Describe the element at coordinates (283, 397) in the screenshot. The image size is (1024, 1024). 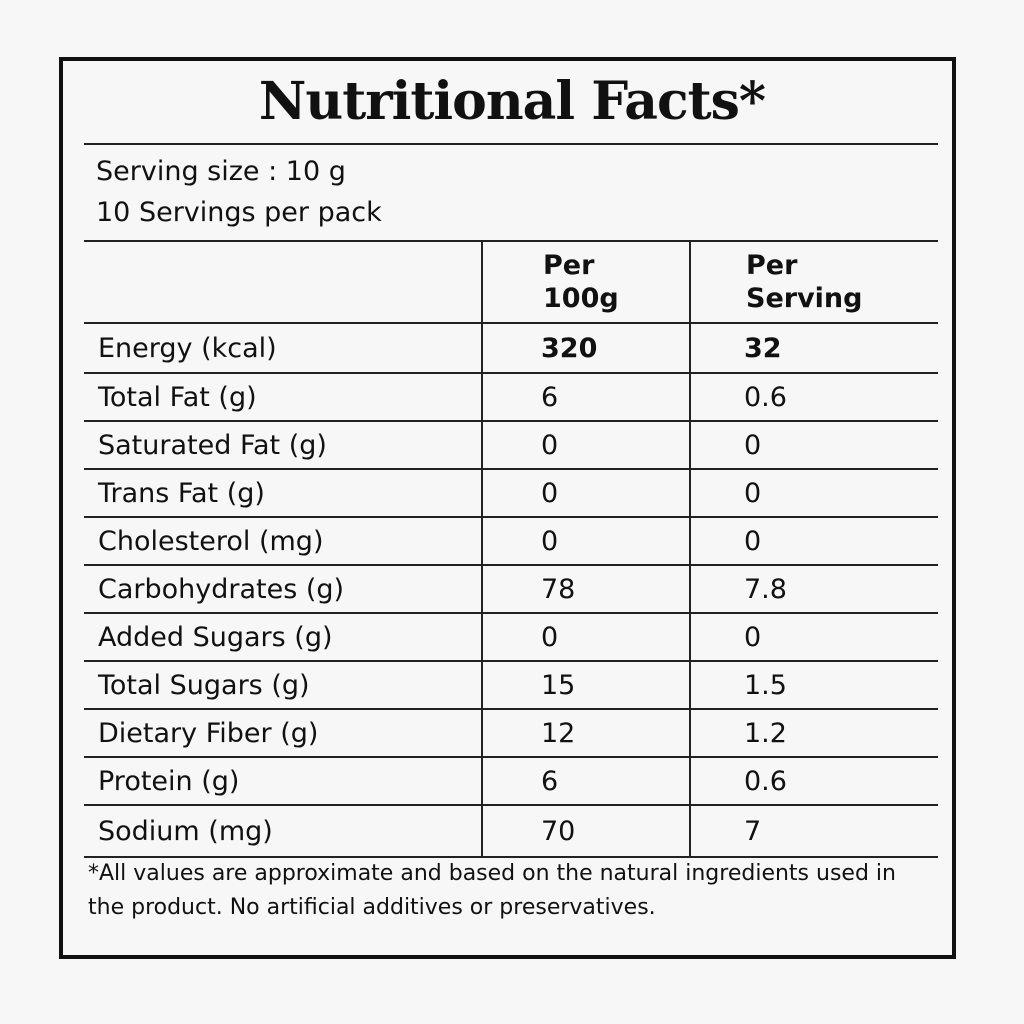
I see `nutrient-name: Total Fat (g)` at that location.